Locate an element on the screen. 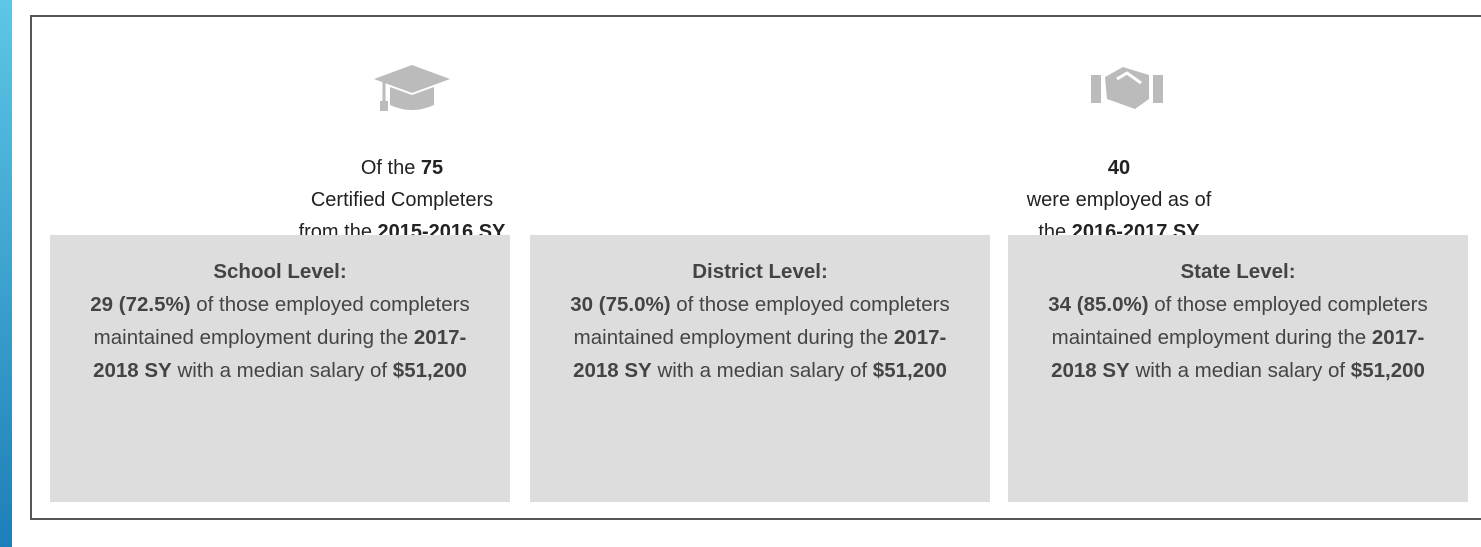  panel-title: District Level: is located at coordinates (760, 271).